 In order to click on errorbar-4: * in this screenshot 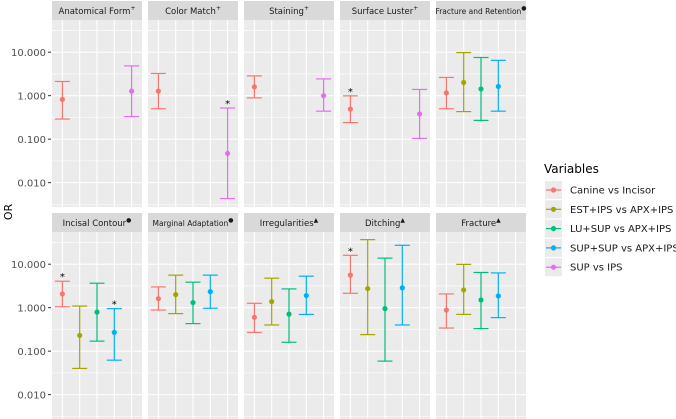, I will do `click(228, 149)`.